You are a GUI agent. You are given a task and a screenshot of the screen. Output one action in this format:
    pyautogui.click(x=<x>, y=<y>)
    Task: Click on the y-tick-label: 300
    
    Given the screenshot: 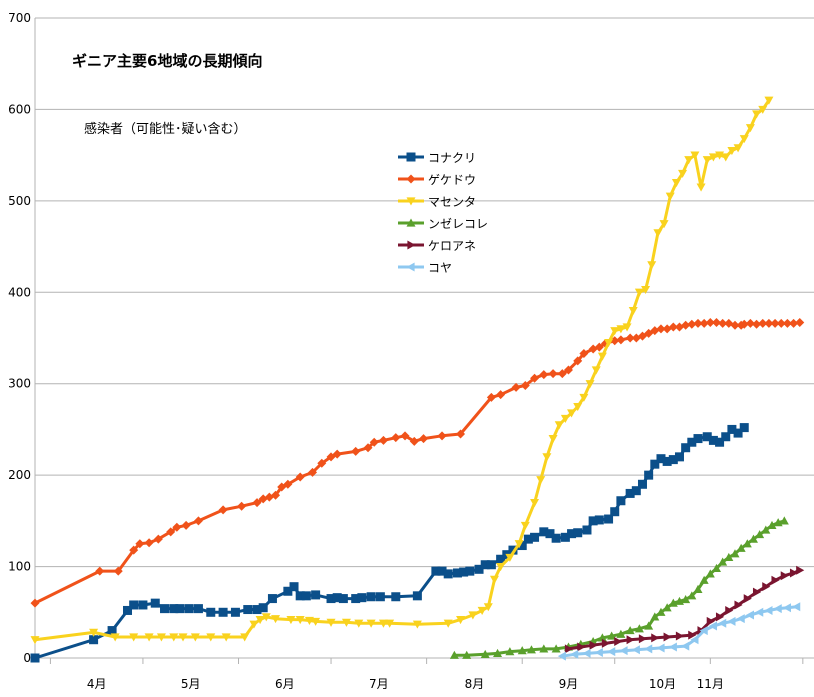 What is the action you would take?
    pyautogui.click(x=19, y=384)
    